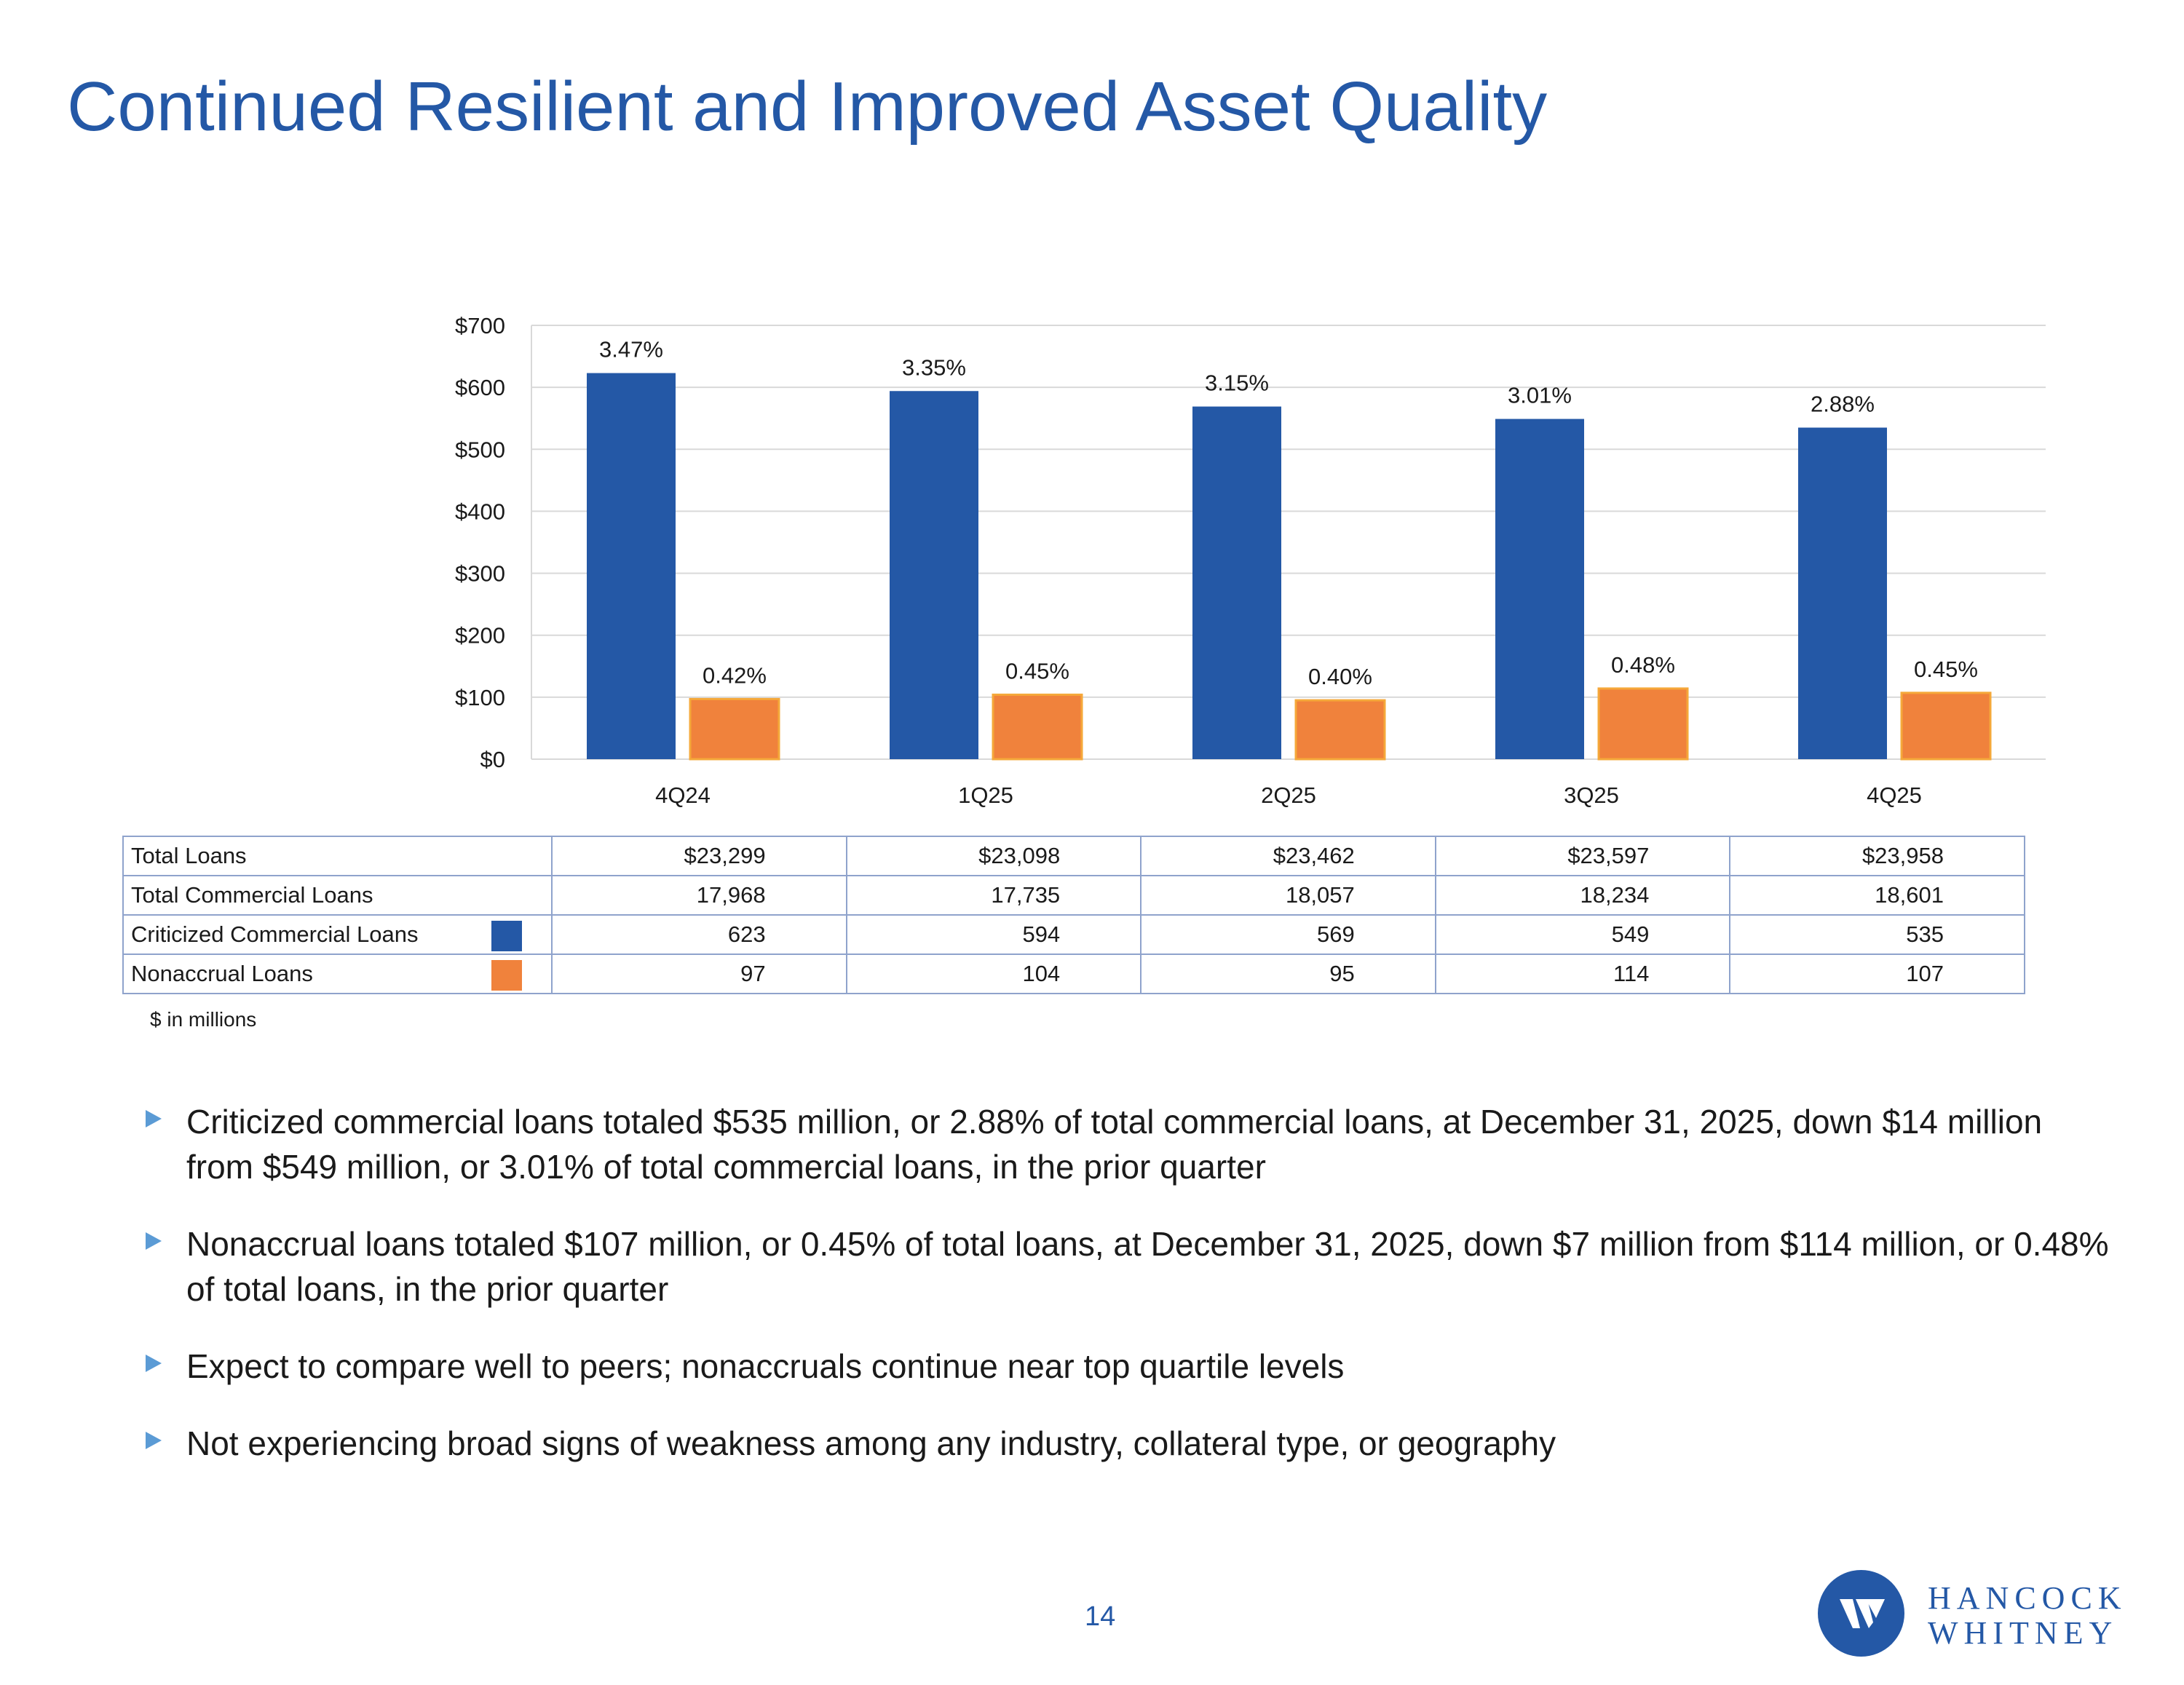 This screenshot has height=1685, width=2184. What do you see at coordinates (1340, 676) in the screenshot?
I see `data-label-nonaccrual: 0.40%` at bounding box center [1340, 676].